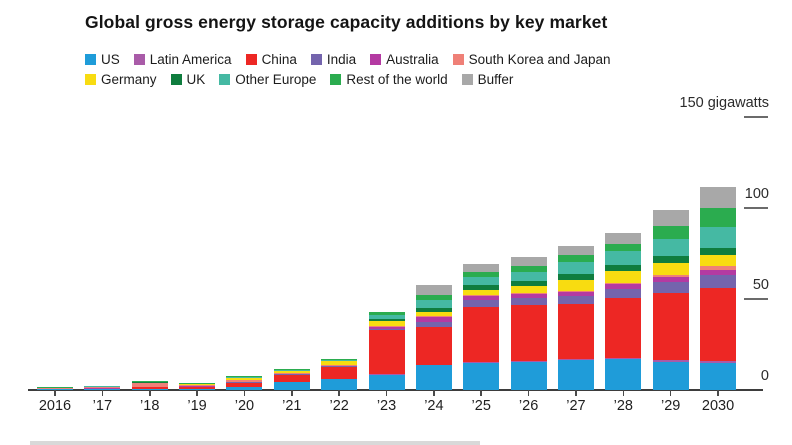 The image size is (792, 445). What do you see at coordinates (434, 406) in the screenshot?
I see `x-label-24: ’24` at bounding box center [434, 406].